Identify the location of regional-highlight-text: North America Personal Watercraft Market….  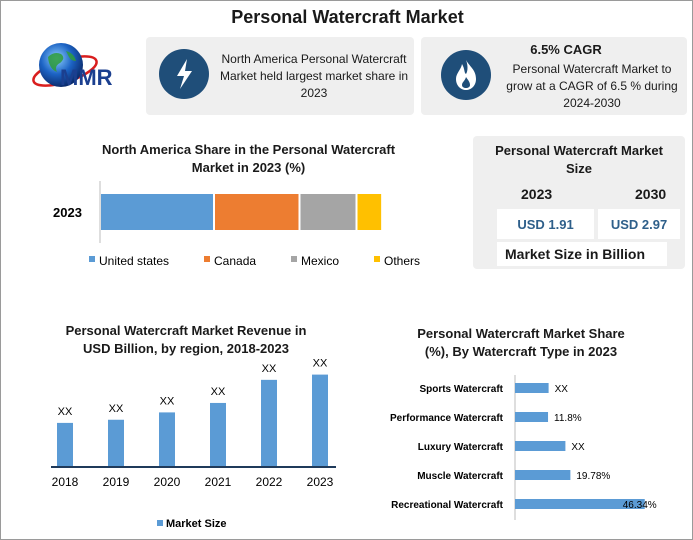
(314, 76).